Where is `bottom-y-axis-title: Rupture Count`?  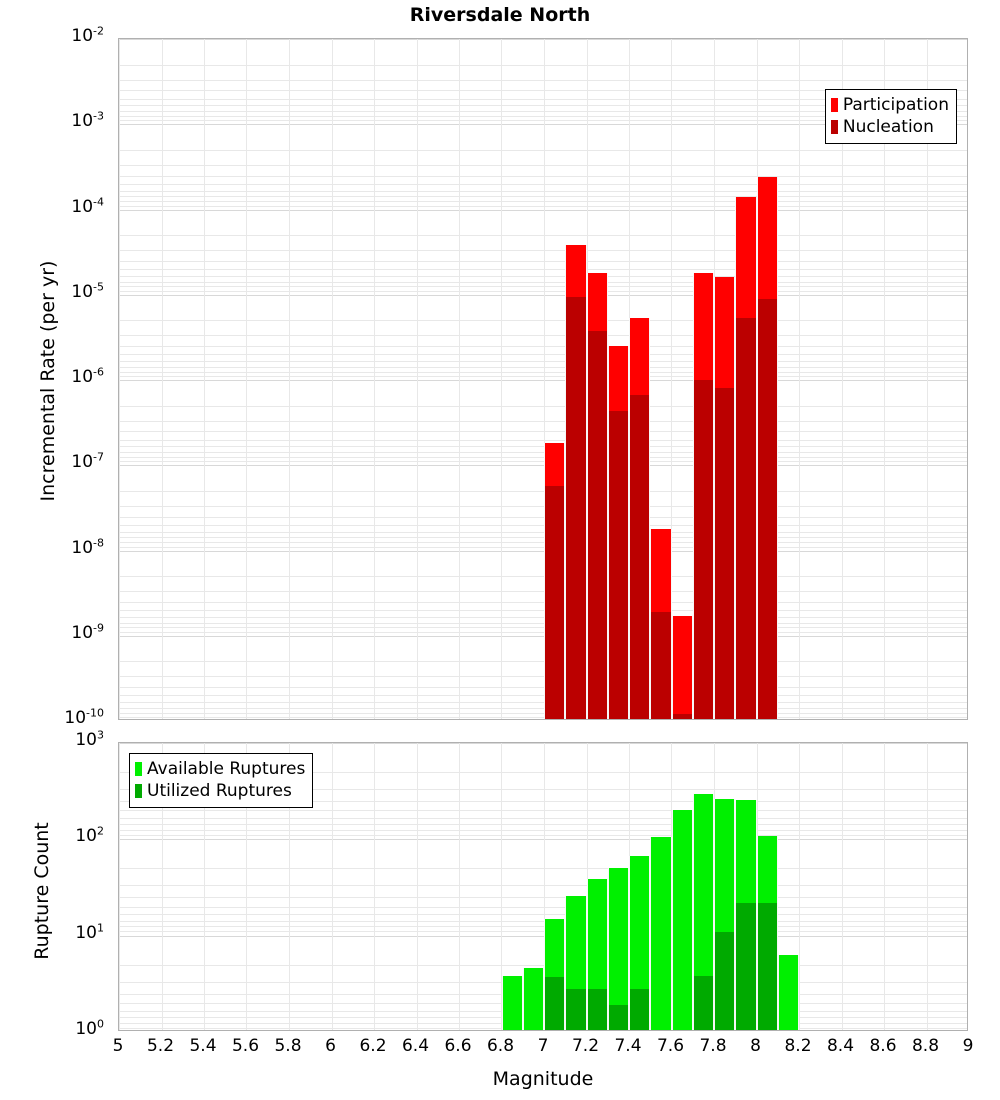
bottom-y-axis-title: Rupture Count is located at coordinates (42, 891).